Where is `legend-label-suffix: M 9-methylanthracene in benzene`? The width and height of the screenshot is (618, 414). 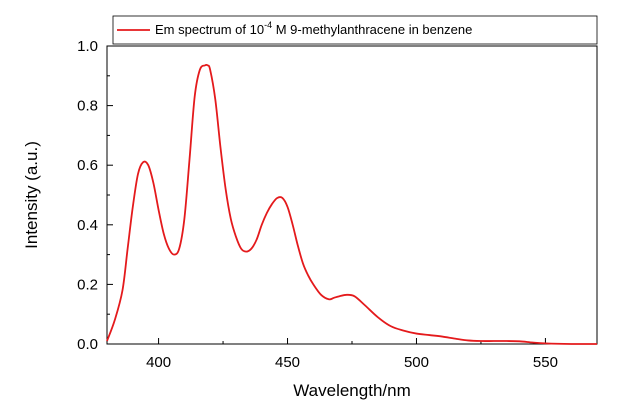 legend-label-suffix: M 9-methylanthracene in benzene is located at coordinates (372, 29).